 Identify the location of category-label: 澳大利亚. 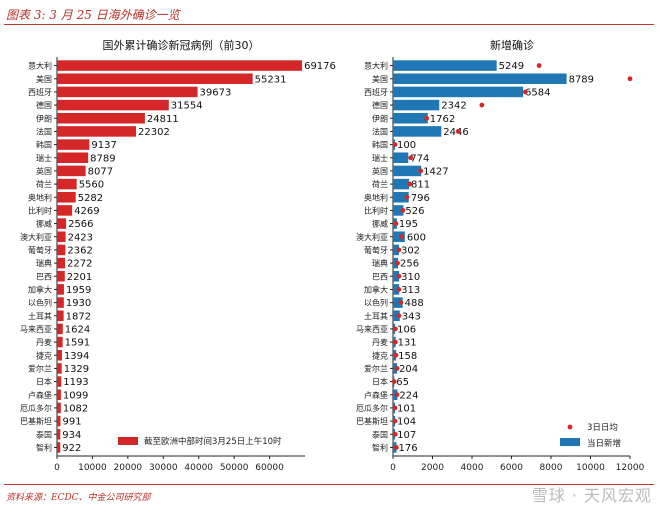
(36, 237).